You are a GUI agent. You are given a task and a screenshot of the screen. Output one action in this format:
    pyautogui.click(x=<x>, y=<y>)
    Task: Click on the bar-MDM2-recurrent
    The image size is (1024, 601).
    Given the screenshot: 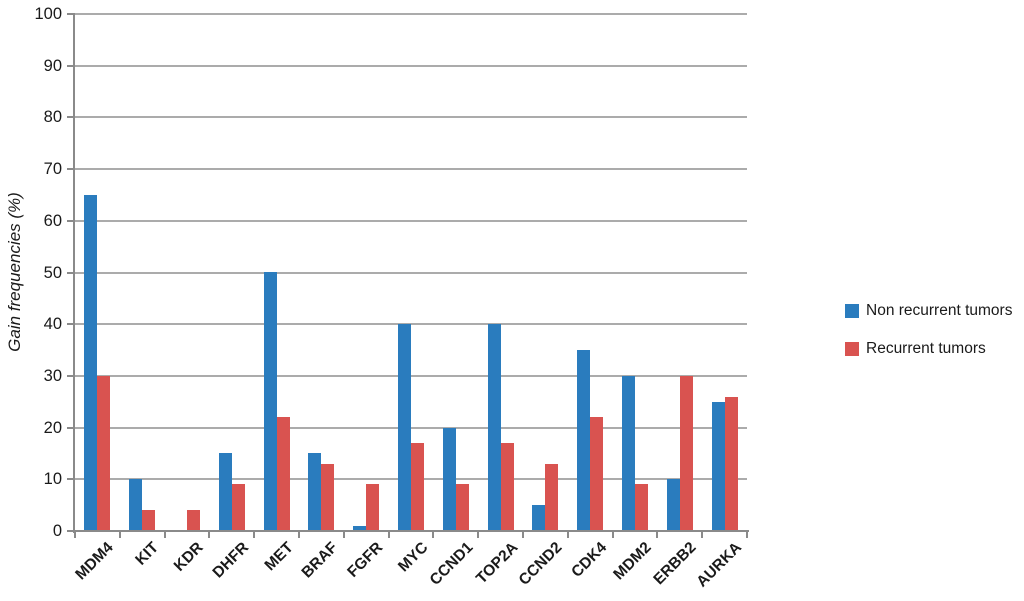 What is the action you would take?
    pyautogui.click(x=641, y=507)
    